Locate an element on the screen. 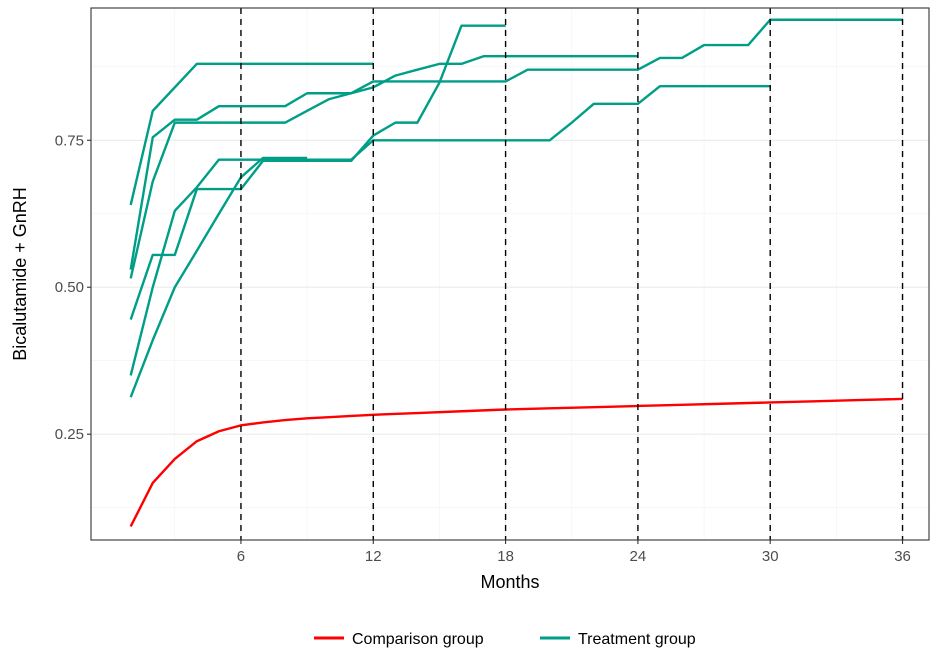 The height and width of the screenshot is (657, 944). y-tick-label: 0.75 is located at coordinates (69, 140).